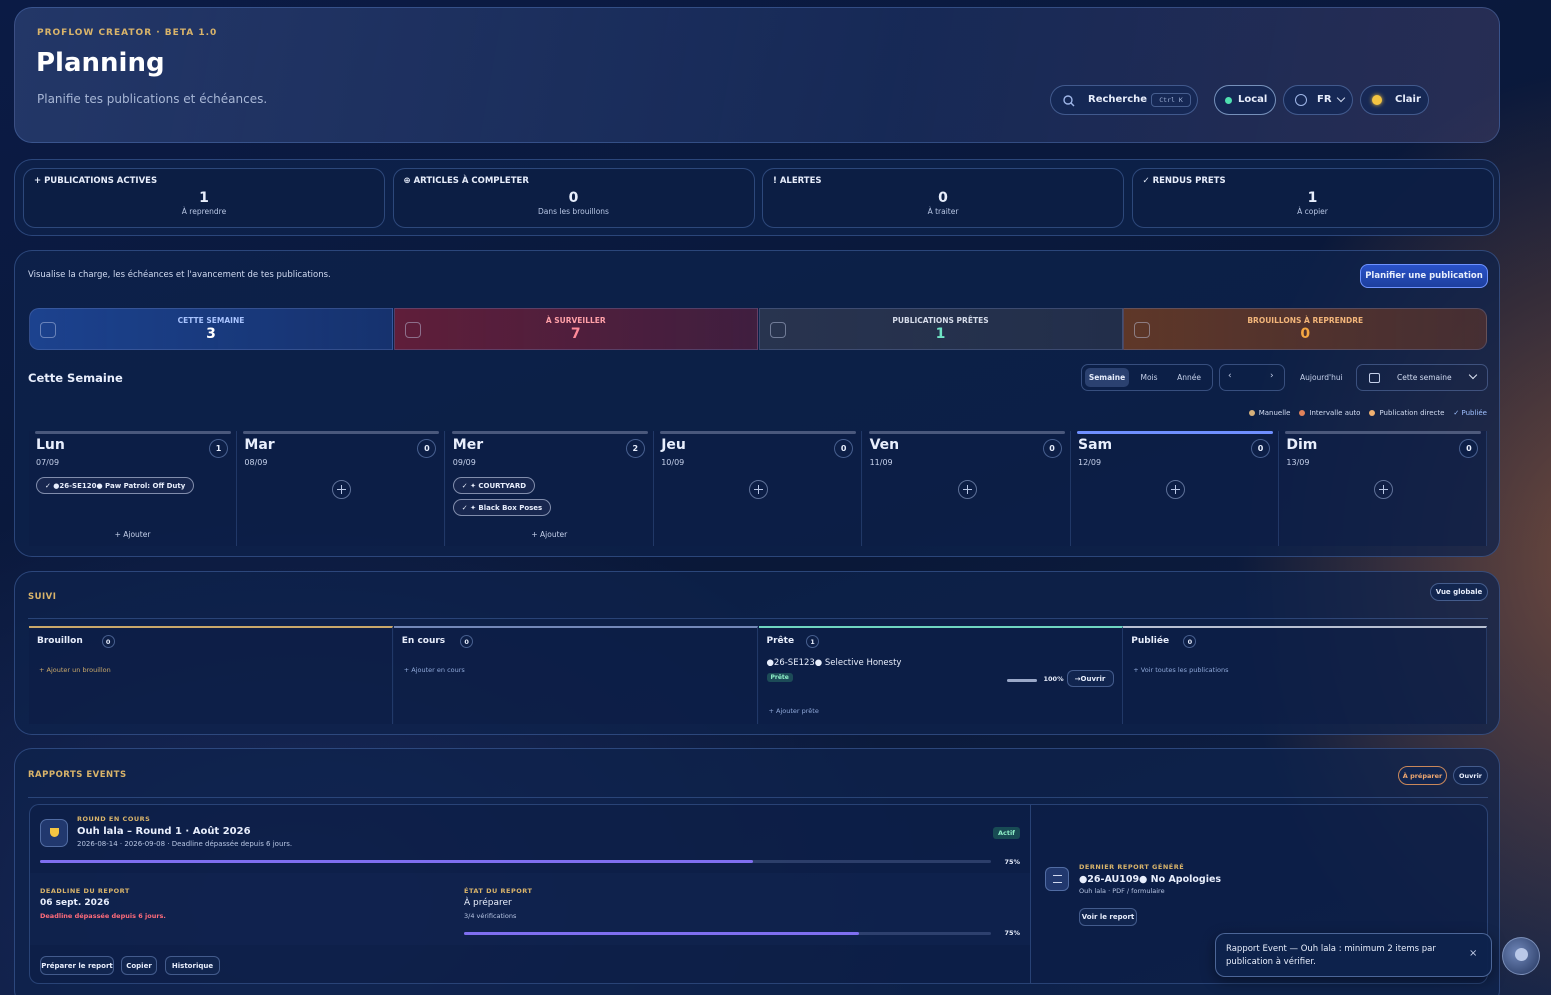 The height and width of the screenshot is (995, 1551). Describe the element at coordinates (1394, 100) in the screenshot. I see `theme-button: Clair` at that location.